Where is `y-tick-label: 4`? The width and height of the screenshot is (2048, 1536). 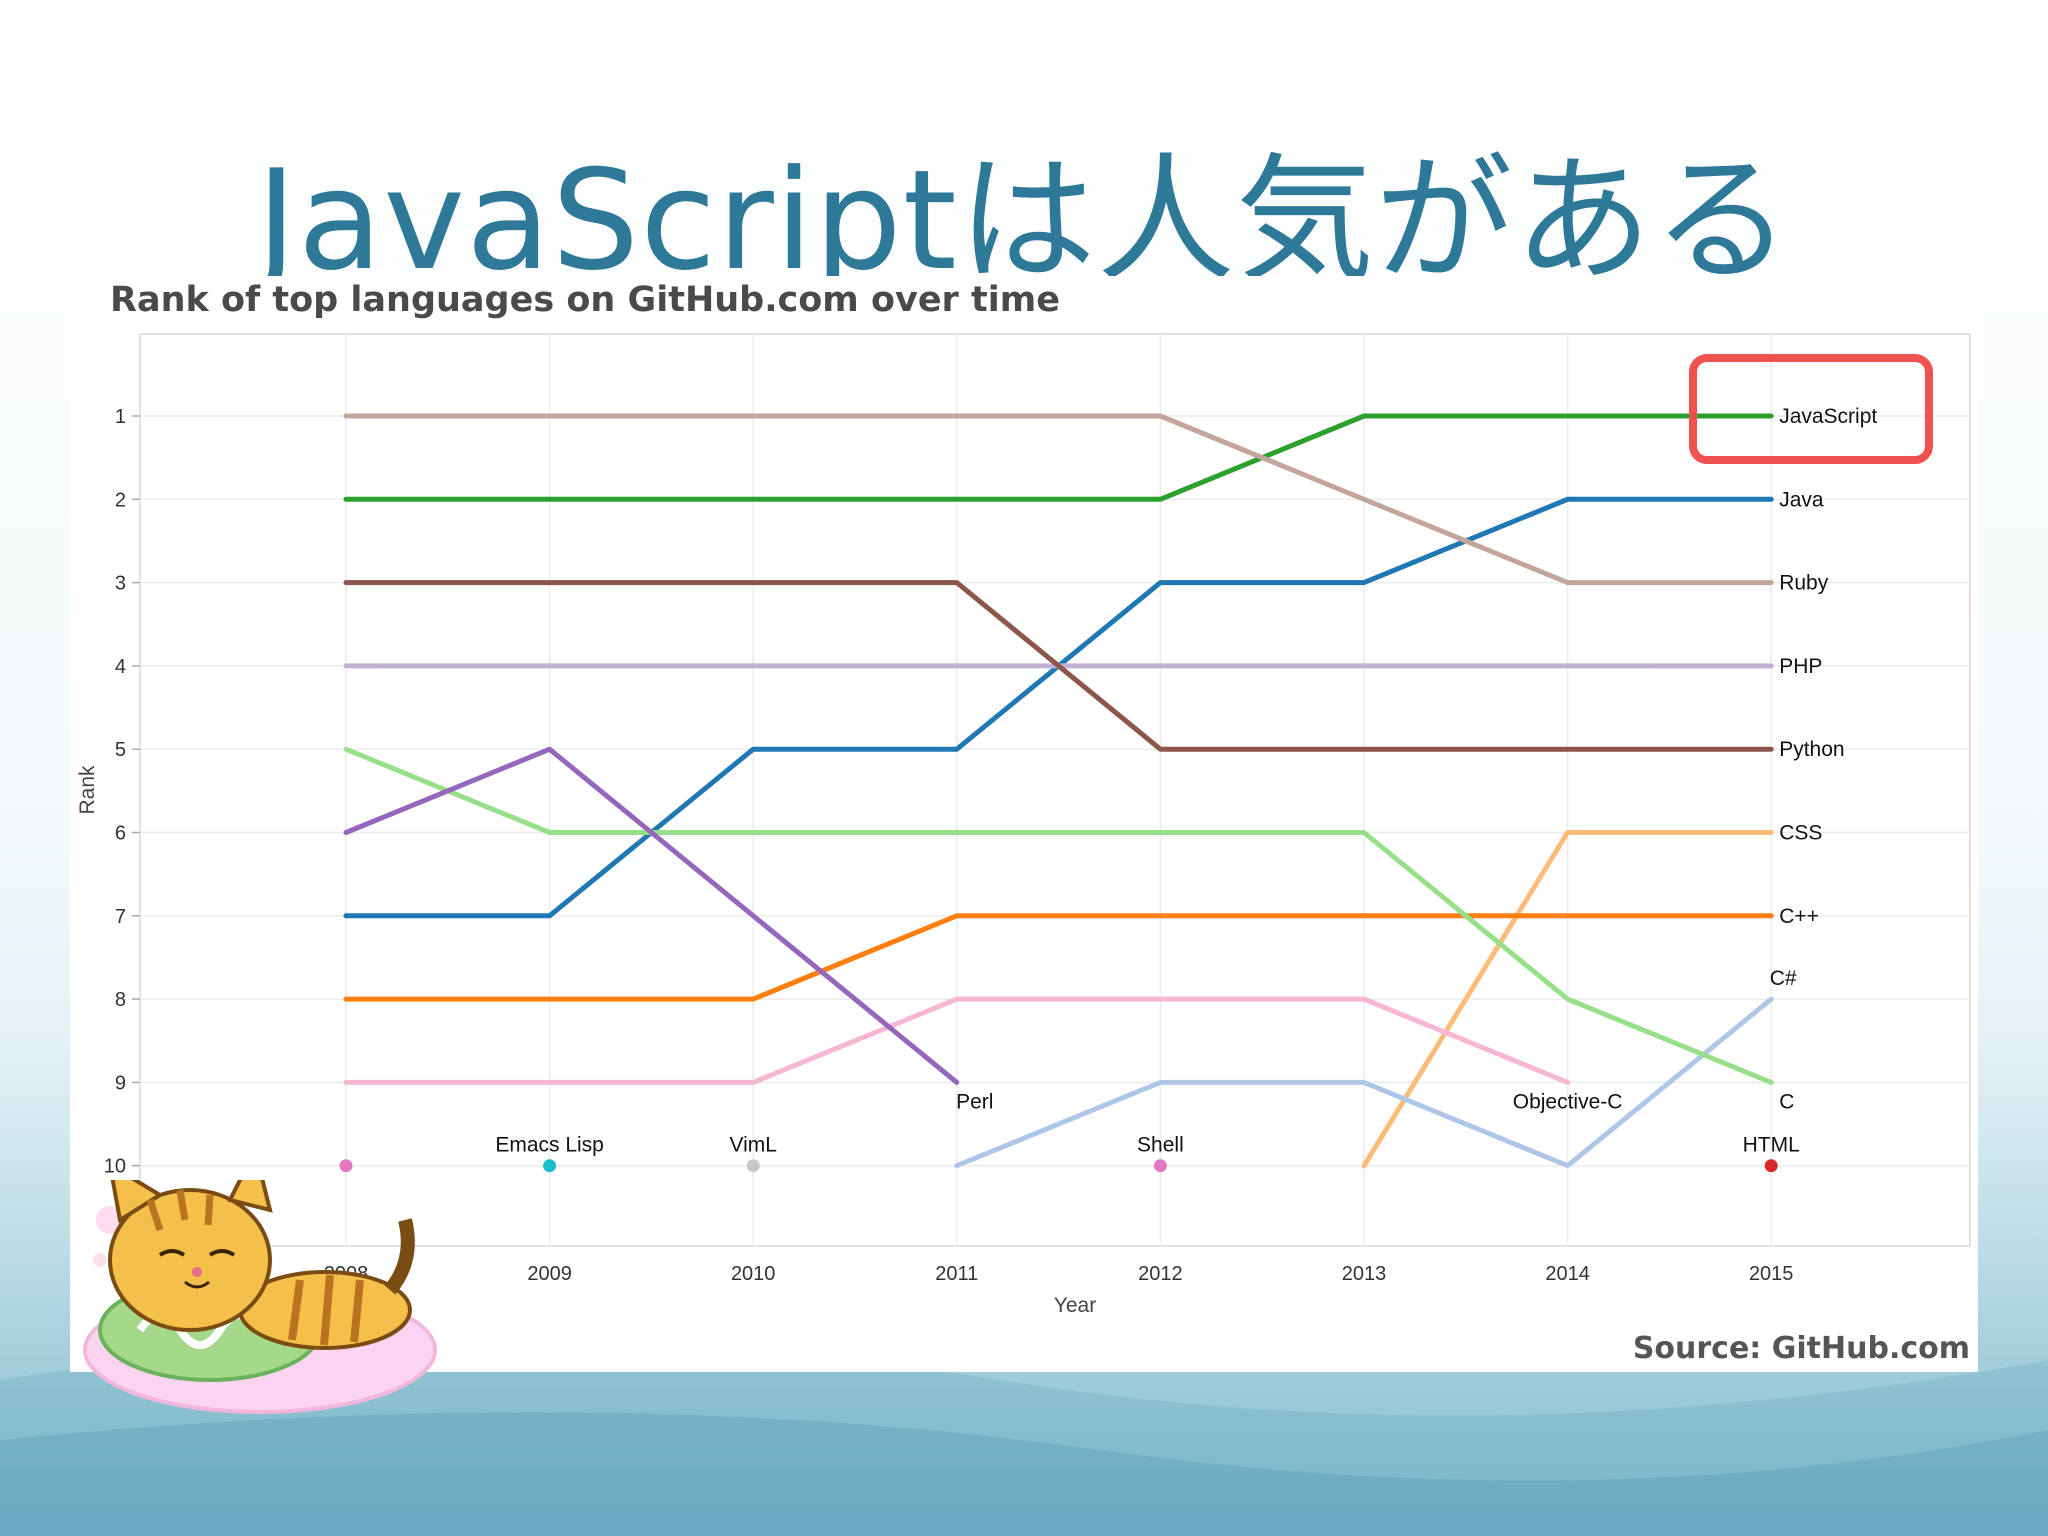 y-tick-label: 4 is located at coordinates (120, 667).